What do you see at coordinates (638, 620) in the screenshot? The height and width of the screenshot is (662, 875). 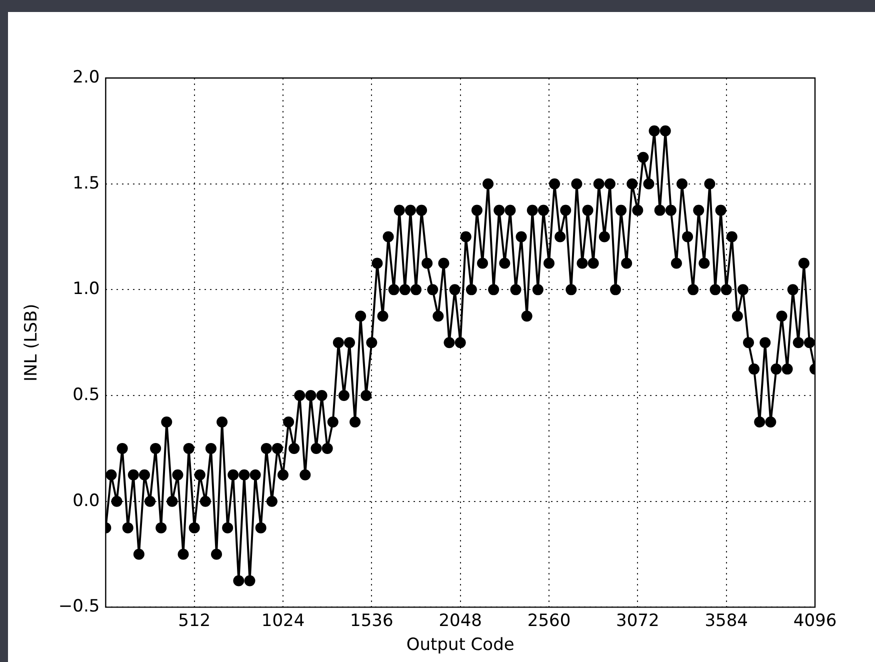 I see `x-tick-label: 3072` at bounding box center [638, 620].